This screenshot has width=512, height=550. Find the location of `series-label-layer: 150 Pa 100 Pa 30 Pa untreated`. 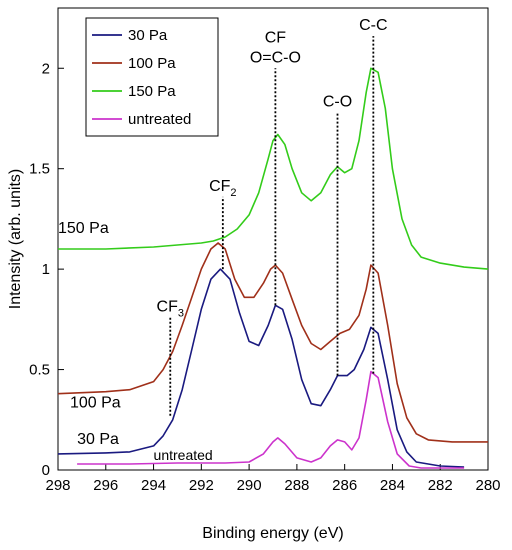

series-label-layer: 150 Pa 100 Pa 30 Pa untreated is located at coordinates (135, 341).